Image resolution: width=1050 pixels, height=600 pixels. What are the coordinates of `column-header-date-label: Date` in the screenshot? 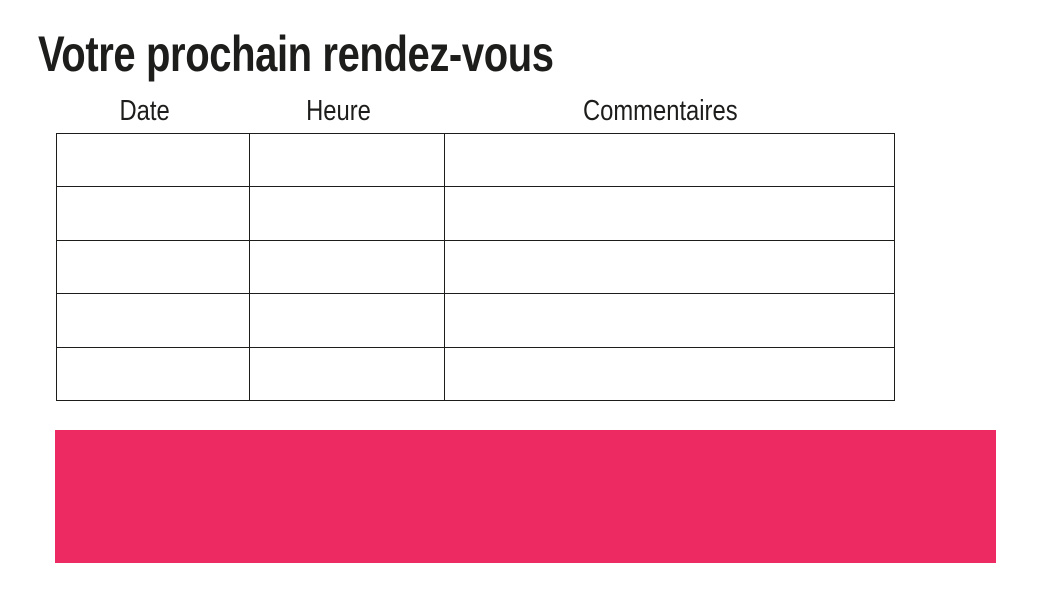 It's located at (144, 111).